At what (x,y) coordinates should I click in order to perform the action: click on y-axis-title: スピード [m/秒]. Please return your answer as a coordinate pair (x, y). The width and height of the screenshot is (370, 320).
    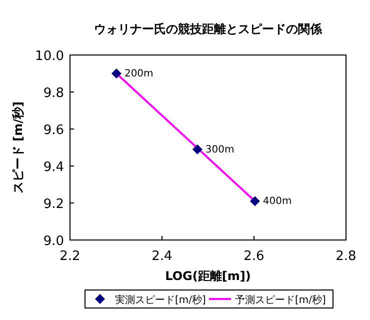
    Looking at the image, I should click on (18, 147).